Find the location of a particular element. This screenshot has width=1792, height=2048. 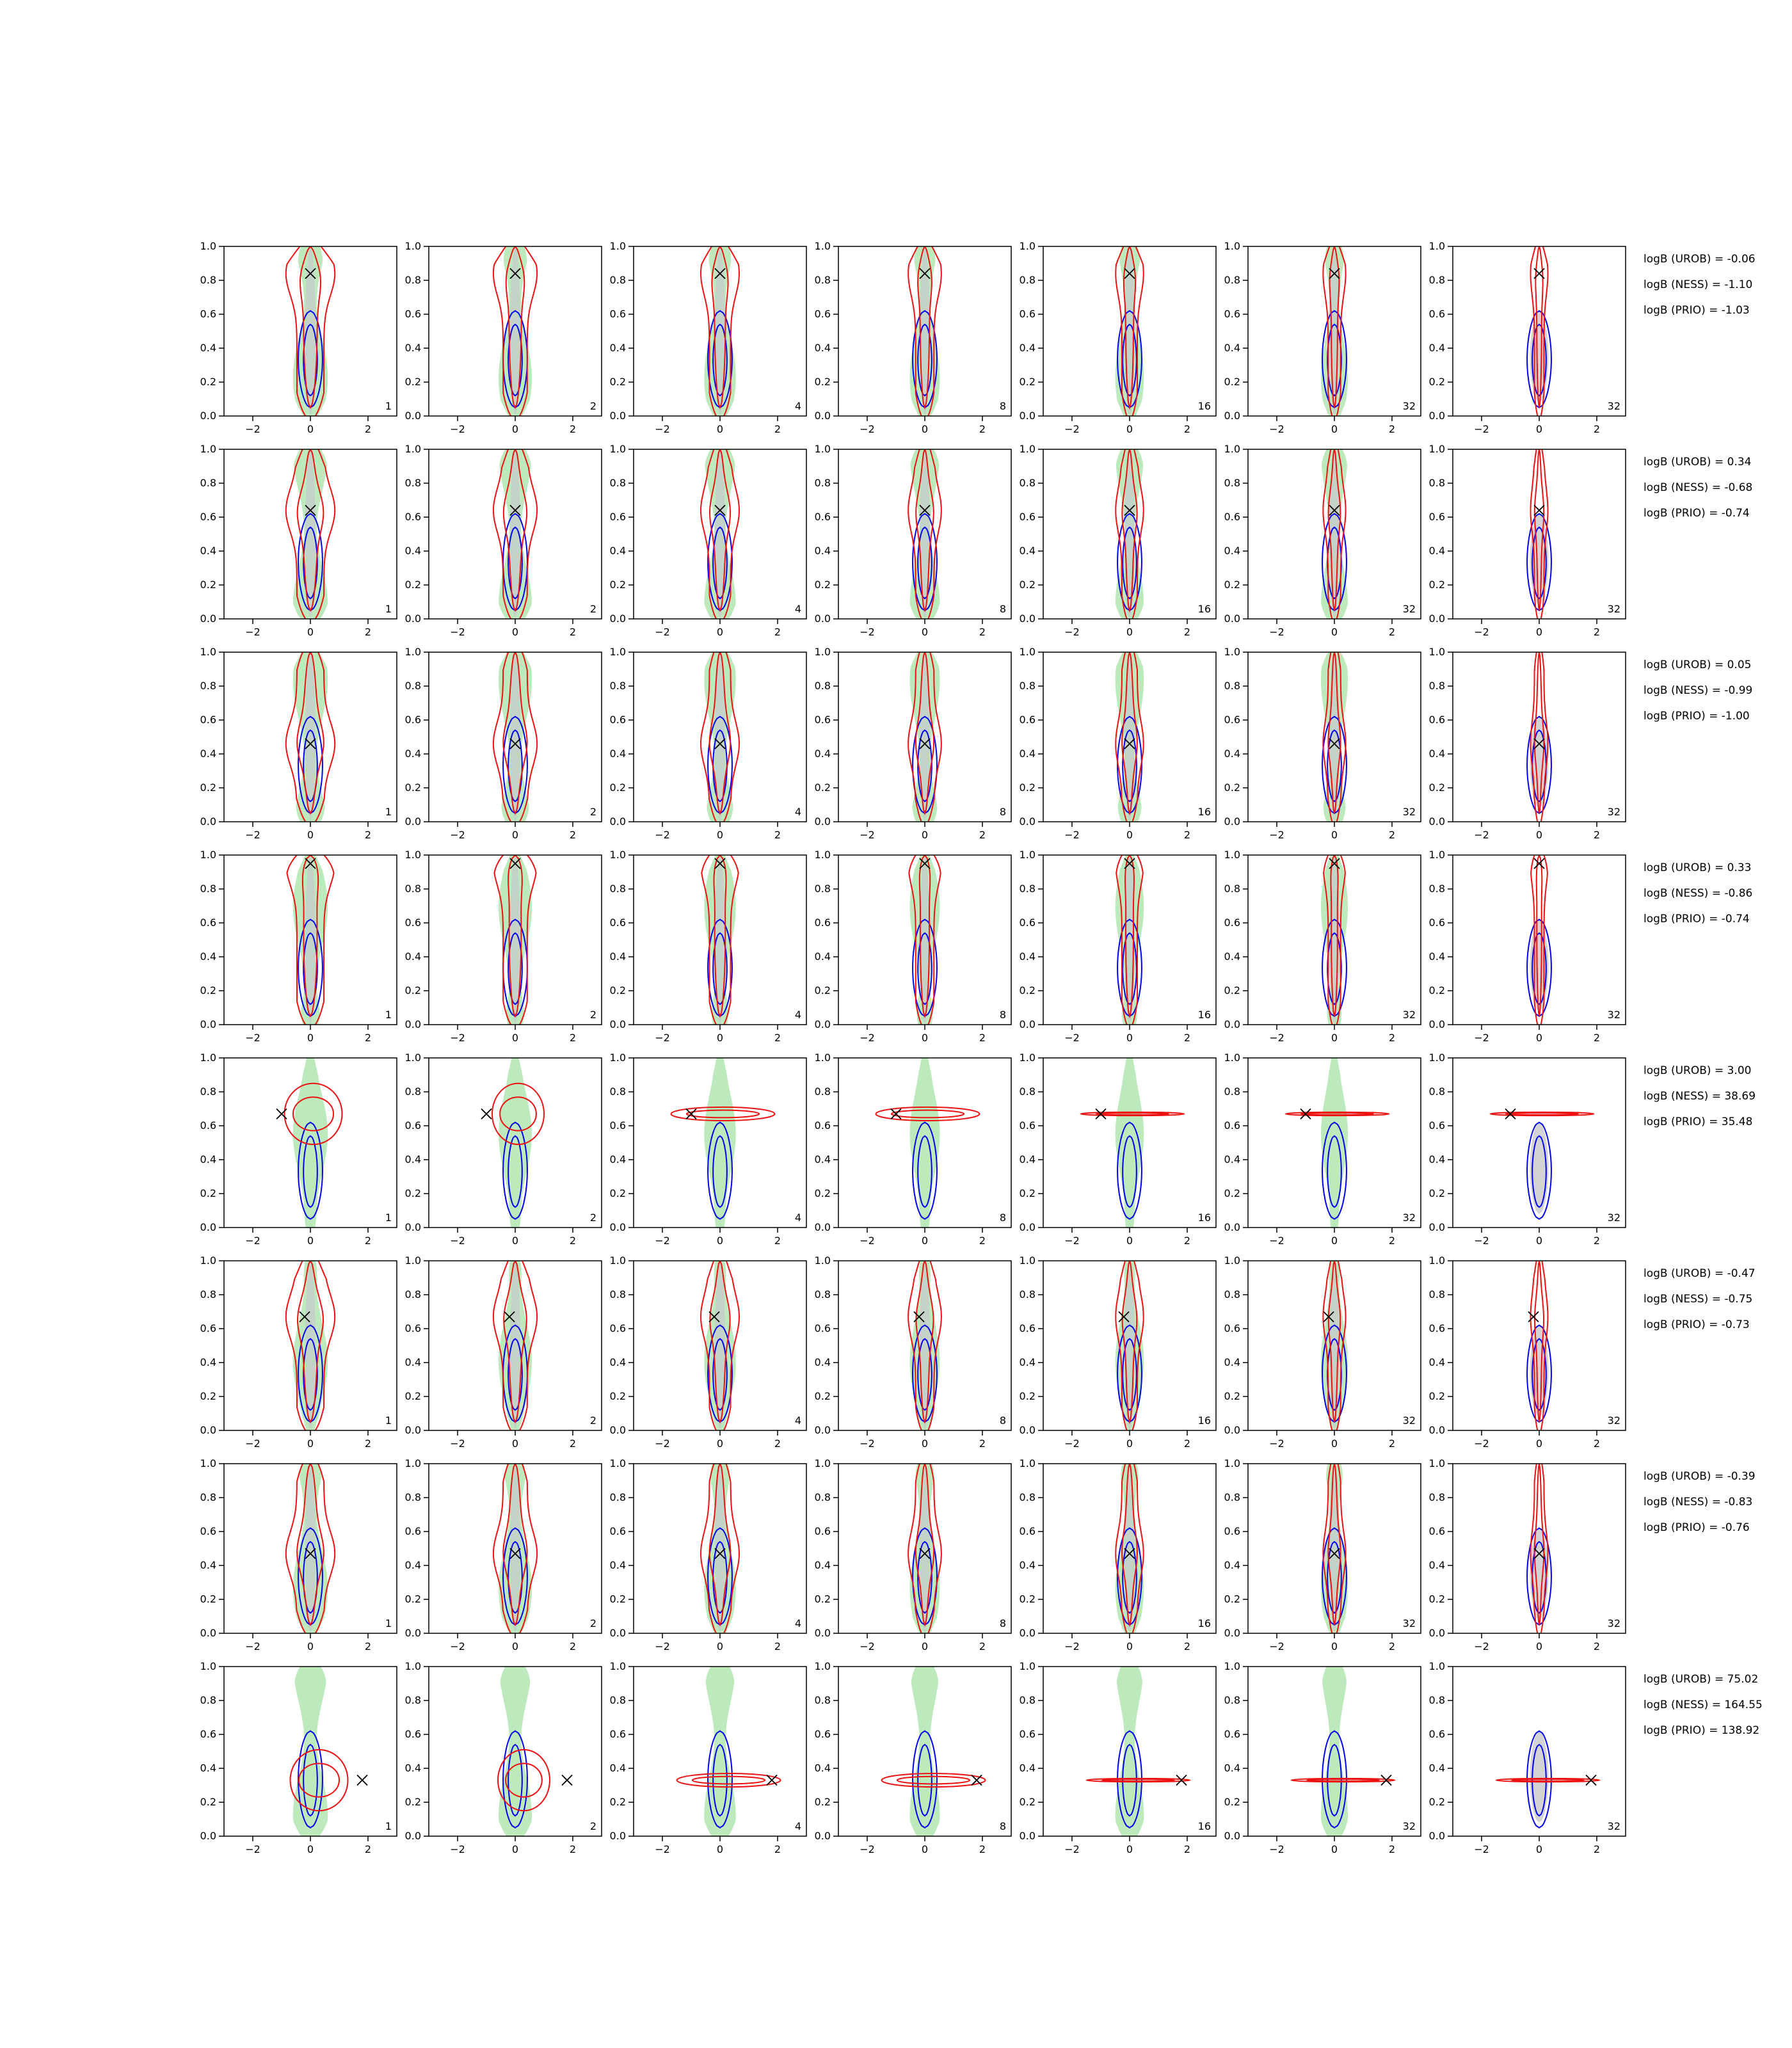

panel-r4-c1: 0.0 0.2 0.4 0.6 0.8 1.0 −2 0 2 1 is located at coordinates (298, 946).